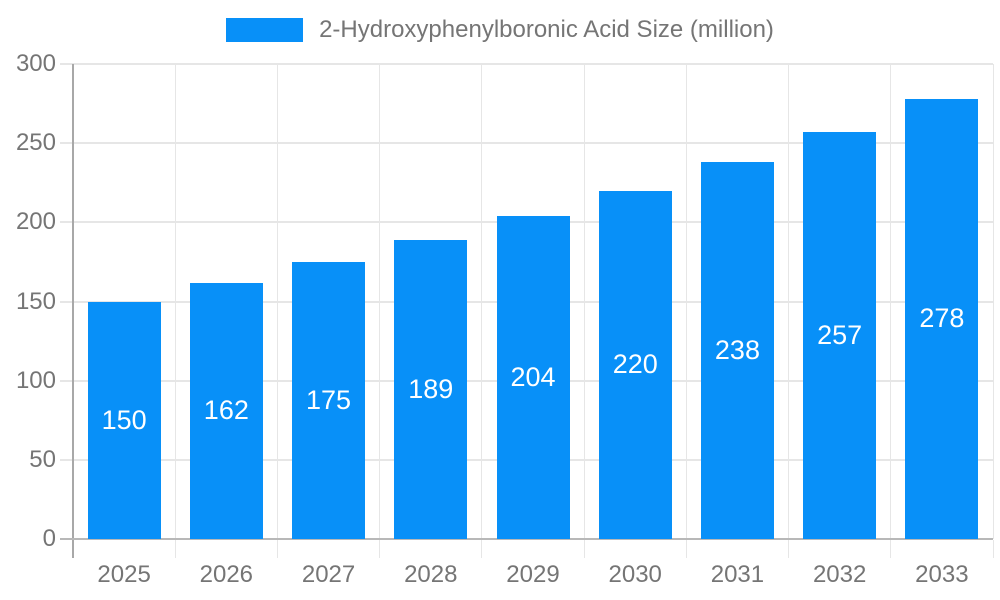  I want to click on x-axis-tick-label: 2033, so click(942, 574).